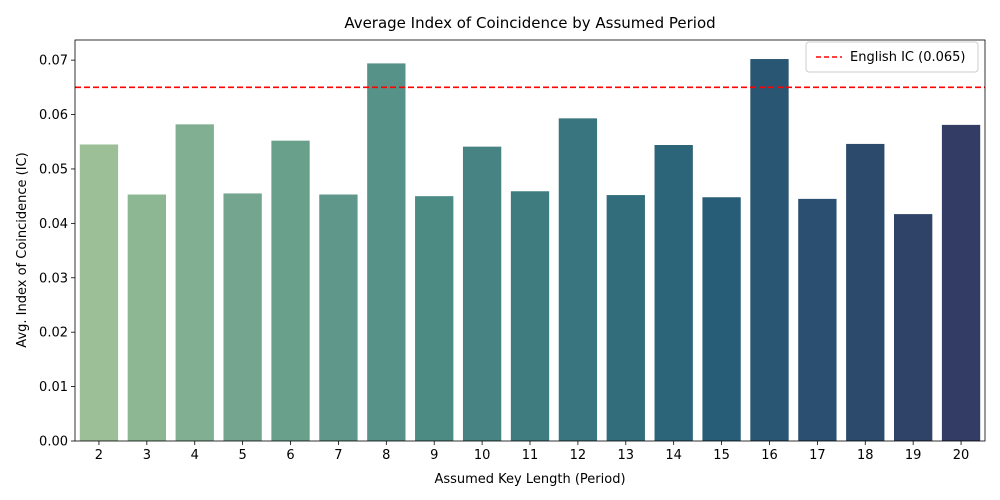 This screenshot has width=1000, height=500. Describe the element at coordinates (865, 455) in the screenshot. I see `x-tick-label: 18` at that location.